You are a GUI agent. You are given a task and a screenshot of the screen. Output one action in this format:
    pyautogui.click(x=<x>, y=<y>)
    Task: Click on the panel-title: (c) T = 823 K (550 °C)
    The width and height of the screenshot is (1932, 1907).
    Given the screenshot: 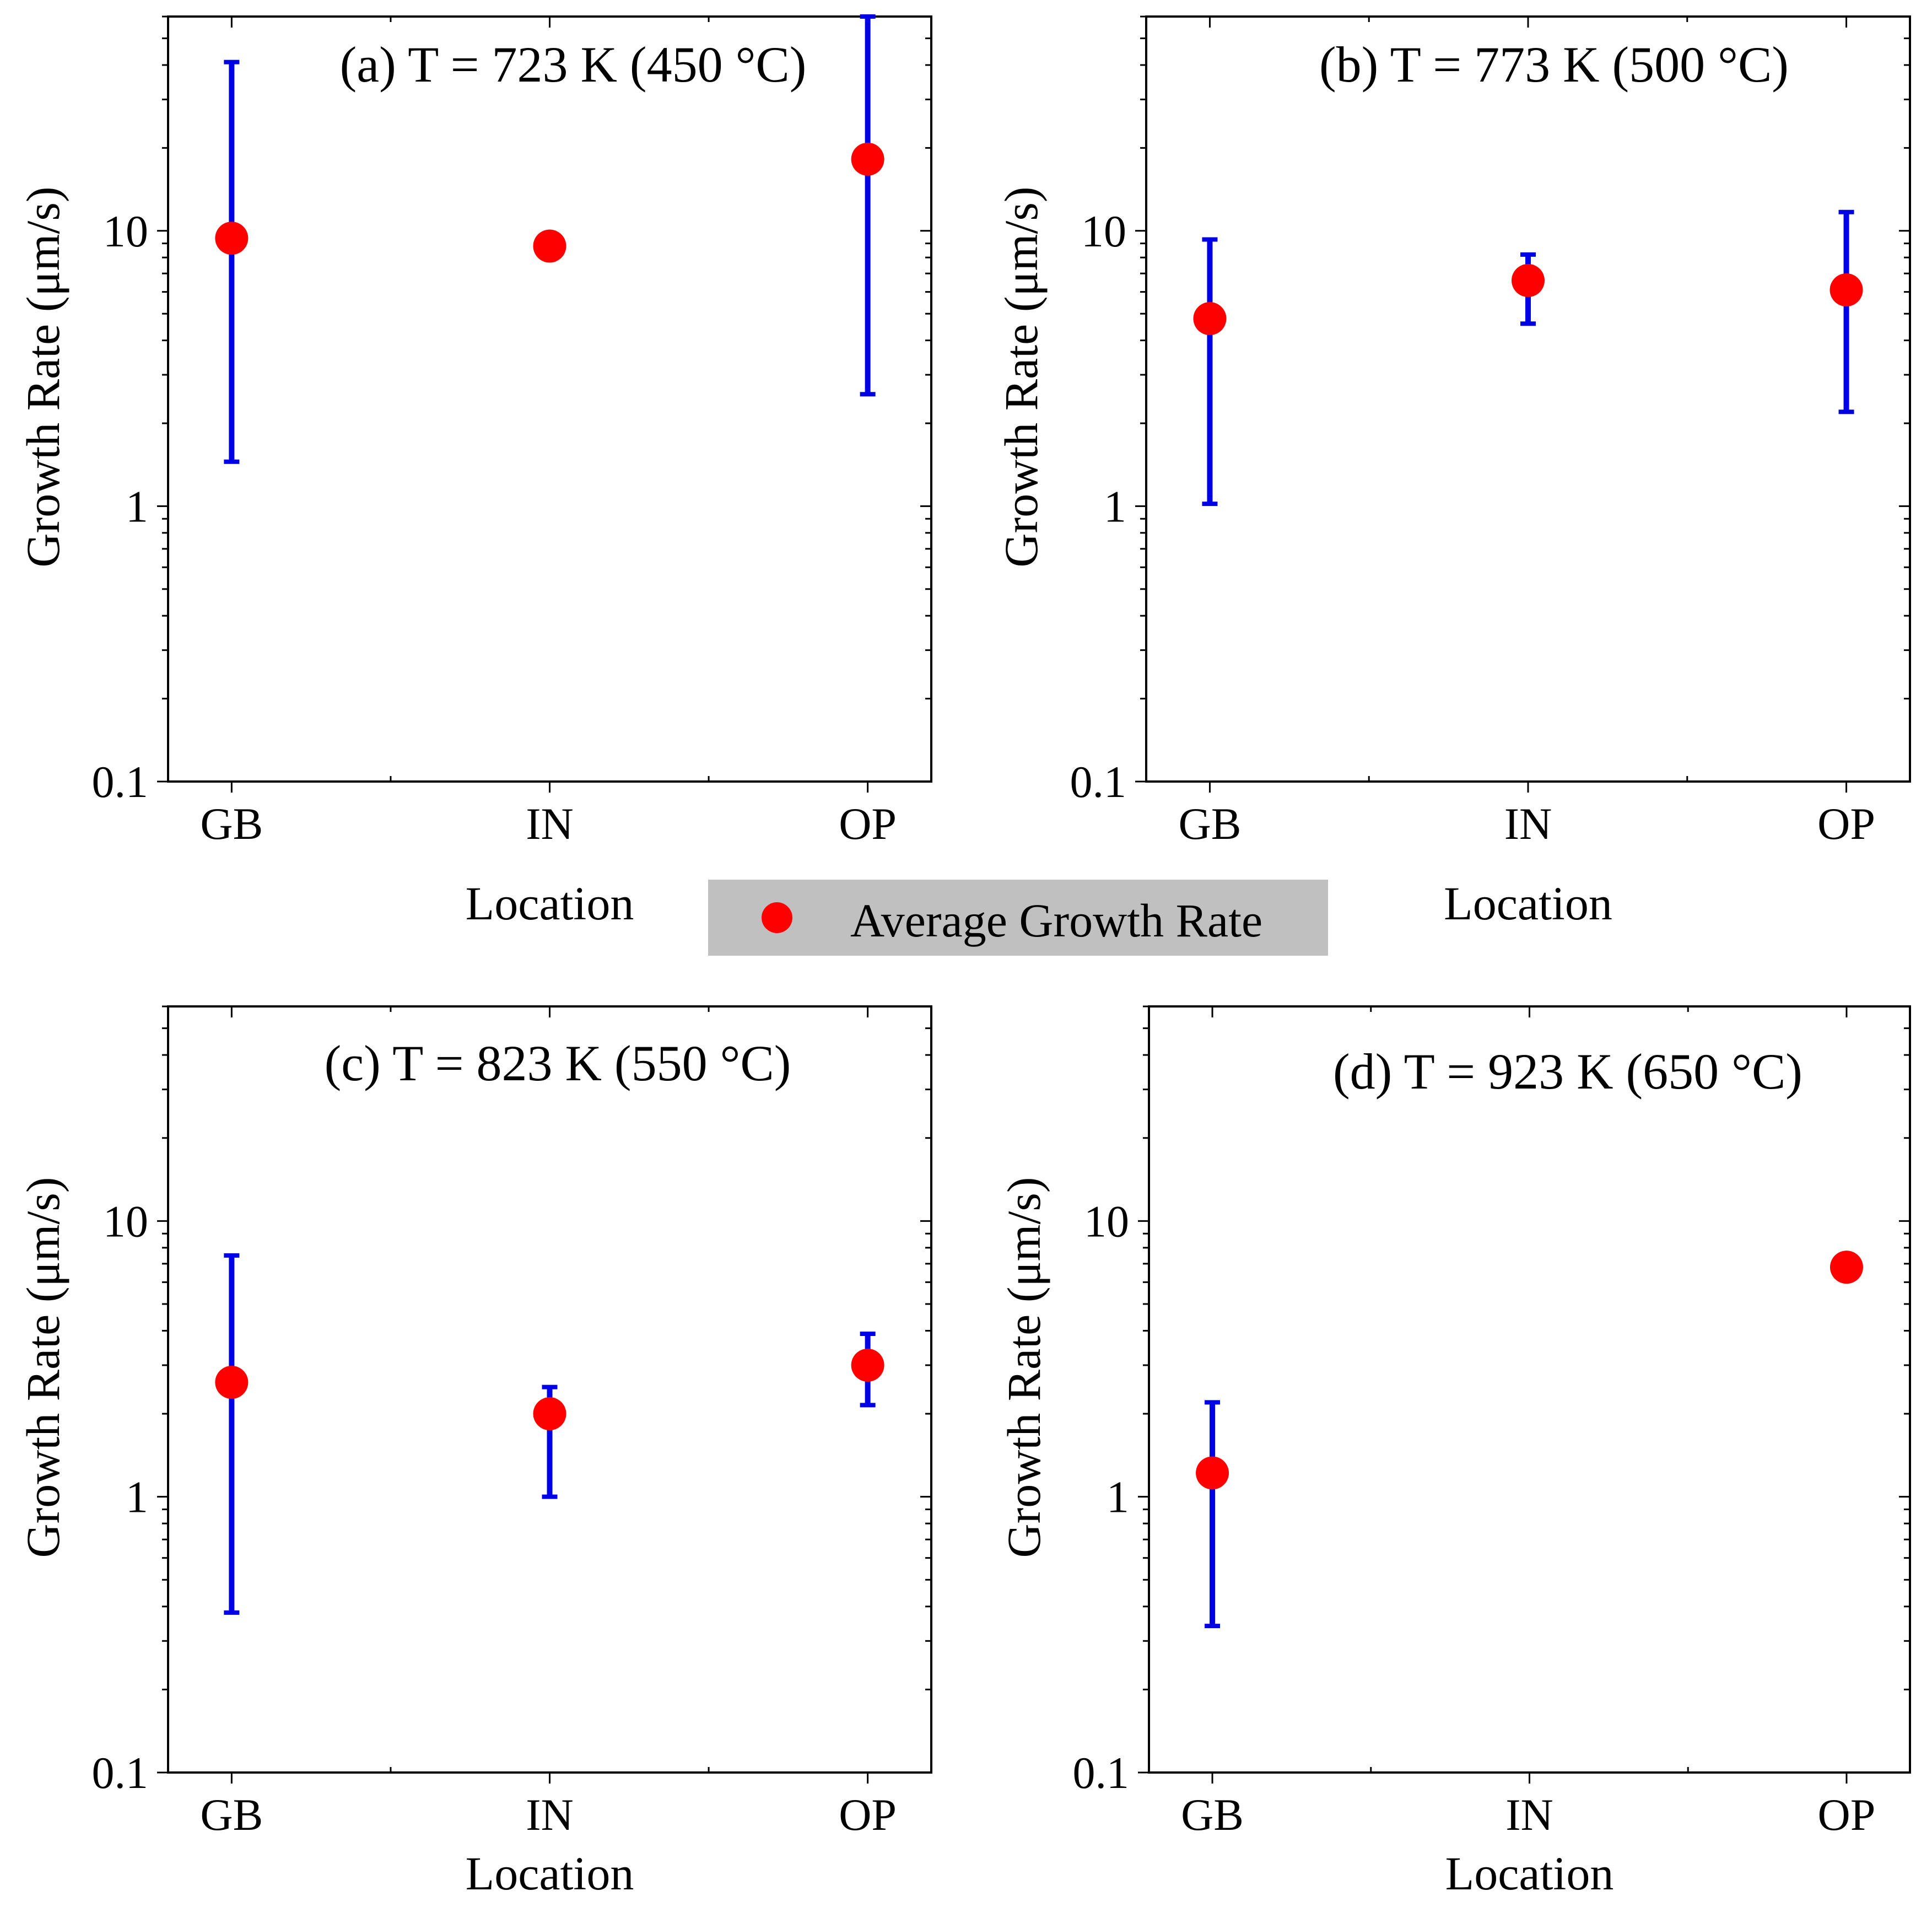 What is the action you would take?
    pyautogui.click(x=558, y=1063)
    